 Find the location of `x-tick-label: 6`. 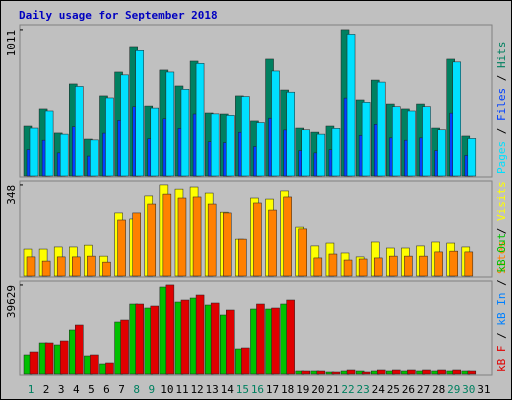

x-tick-label: 6 is located at coordinates (106, 389).